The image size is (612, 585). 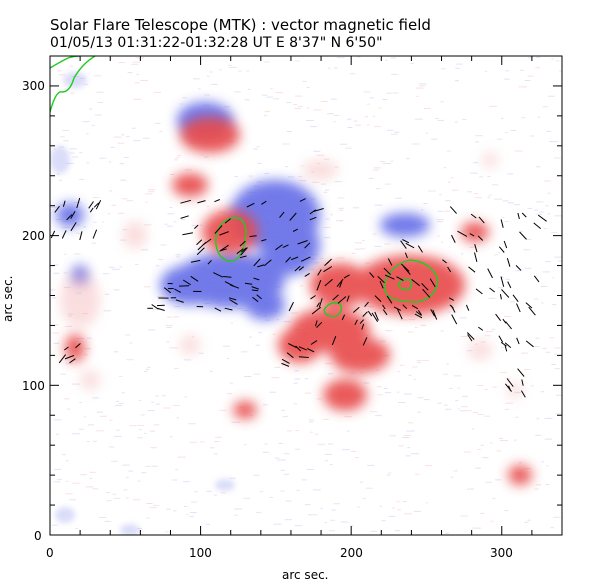 What do you see at coordinates (351, 553) in the screenshot?
I see `x-tick-label: 200` at bounding box center [351, 553].